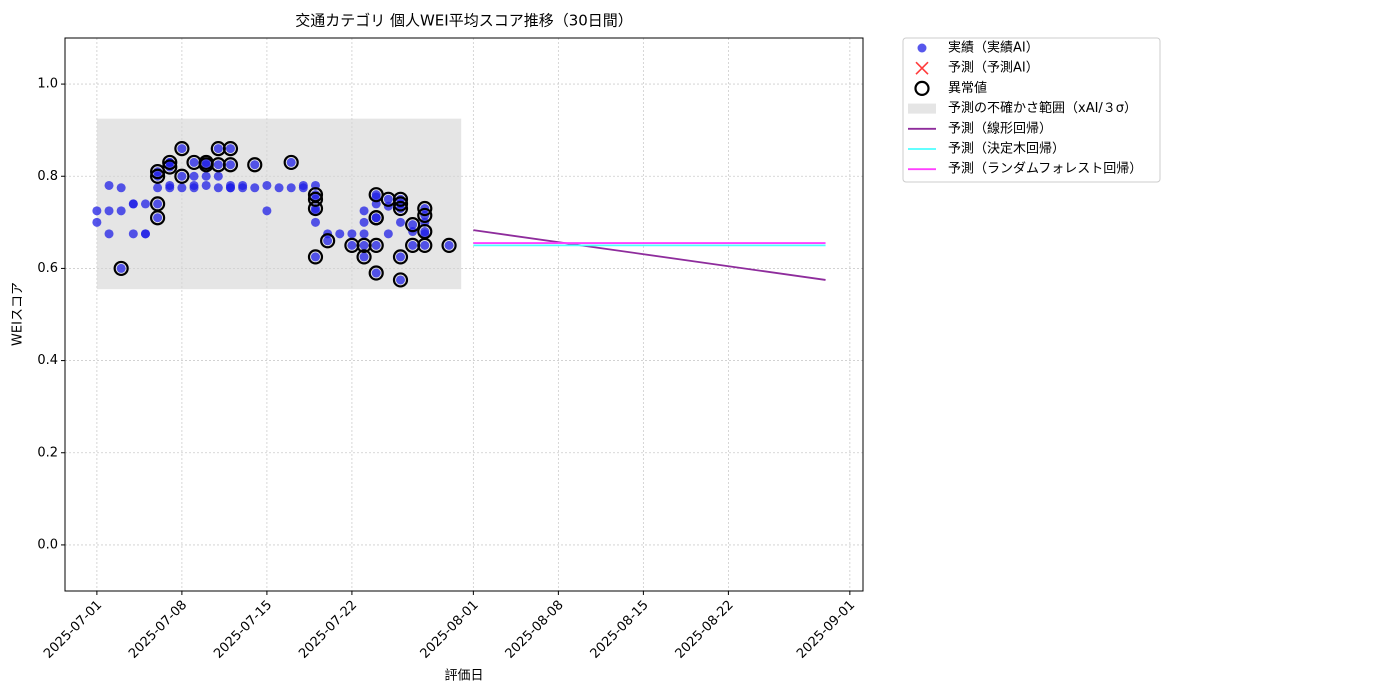 This screenshot has width=1400, height=700. I want to click on x-tick-label: 2025-08-08, so click(535, 630).